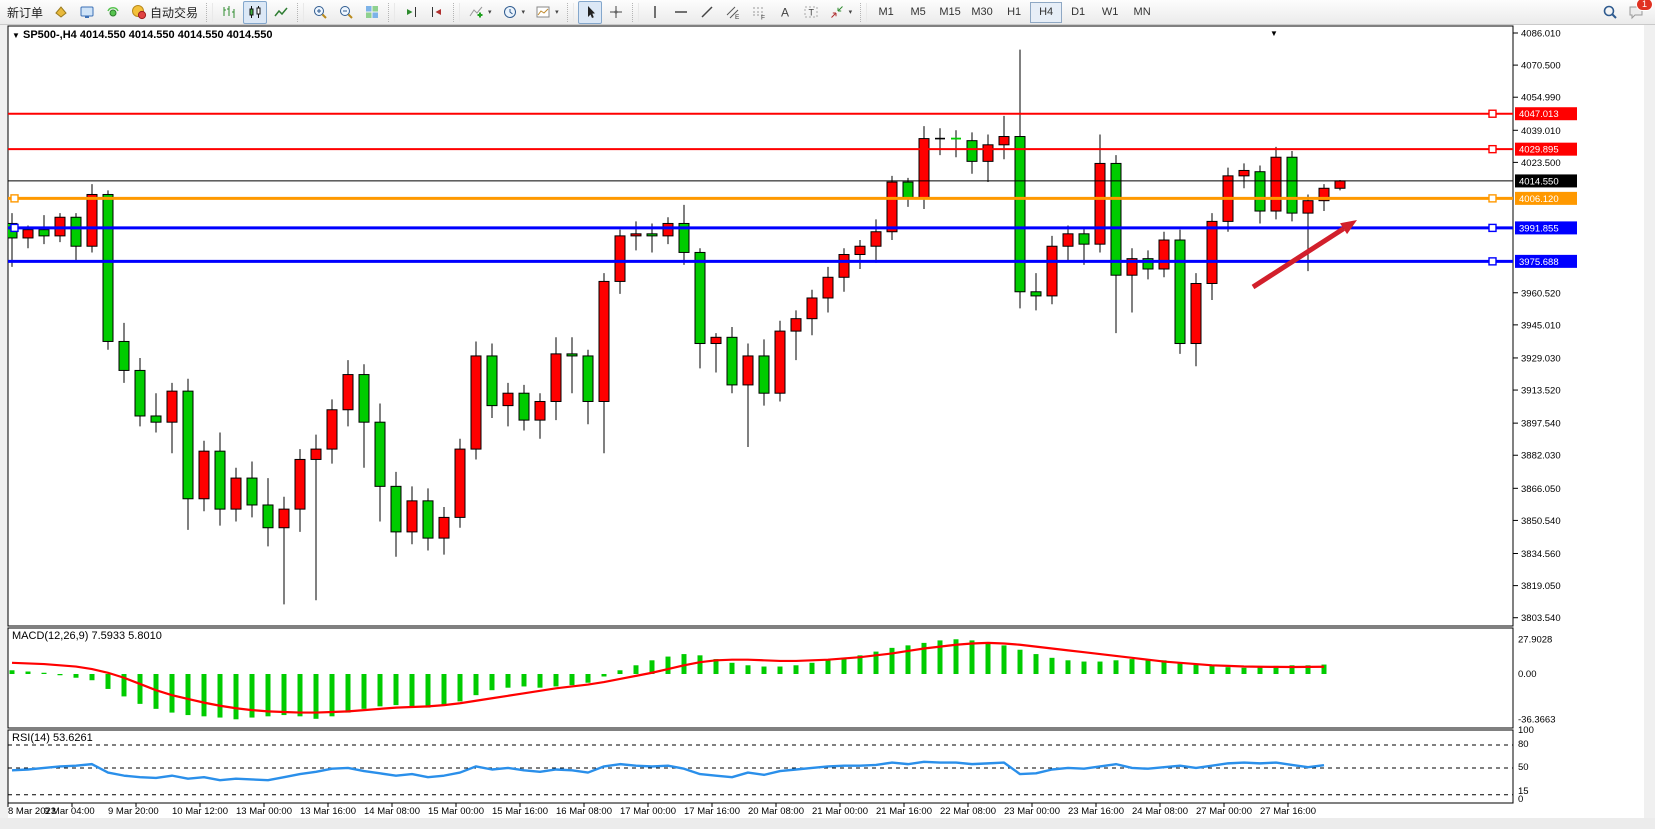 The width and height of the screenshot is (1655, 829). I want to click on new-order-button: 新订单, so click(25, 12).